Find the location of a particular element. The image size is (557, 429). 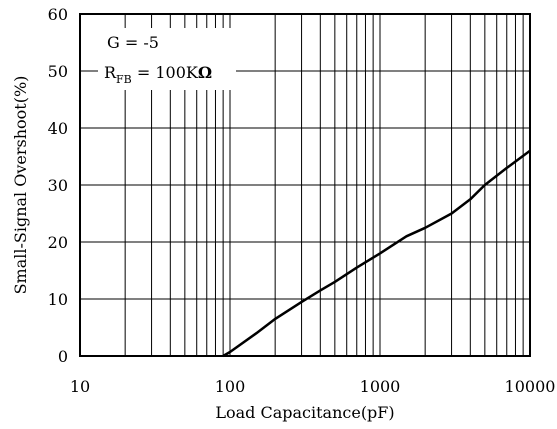

y-tick-label: 10 is located at coordinates (58, 299).